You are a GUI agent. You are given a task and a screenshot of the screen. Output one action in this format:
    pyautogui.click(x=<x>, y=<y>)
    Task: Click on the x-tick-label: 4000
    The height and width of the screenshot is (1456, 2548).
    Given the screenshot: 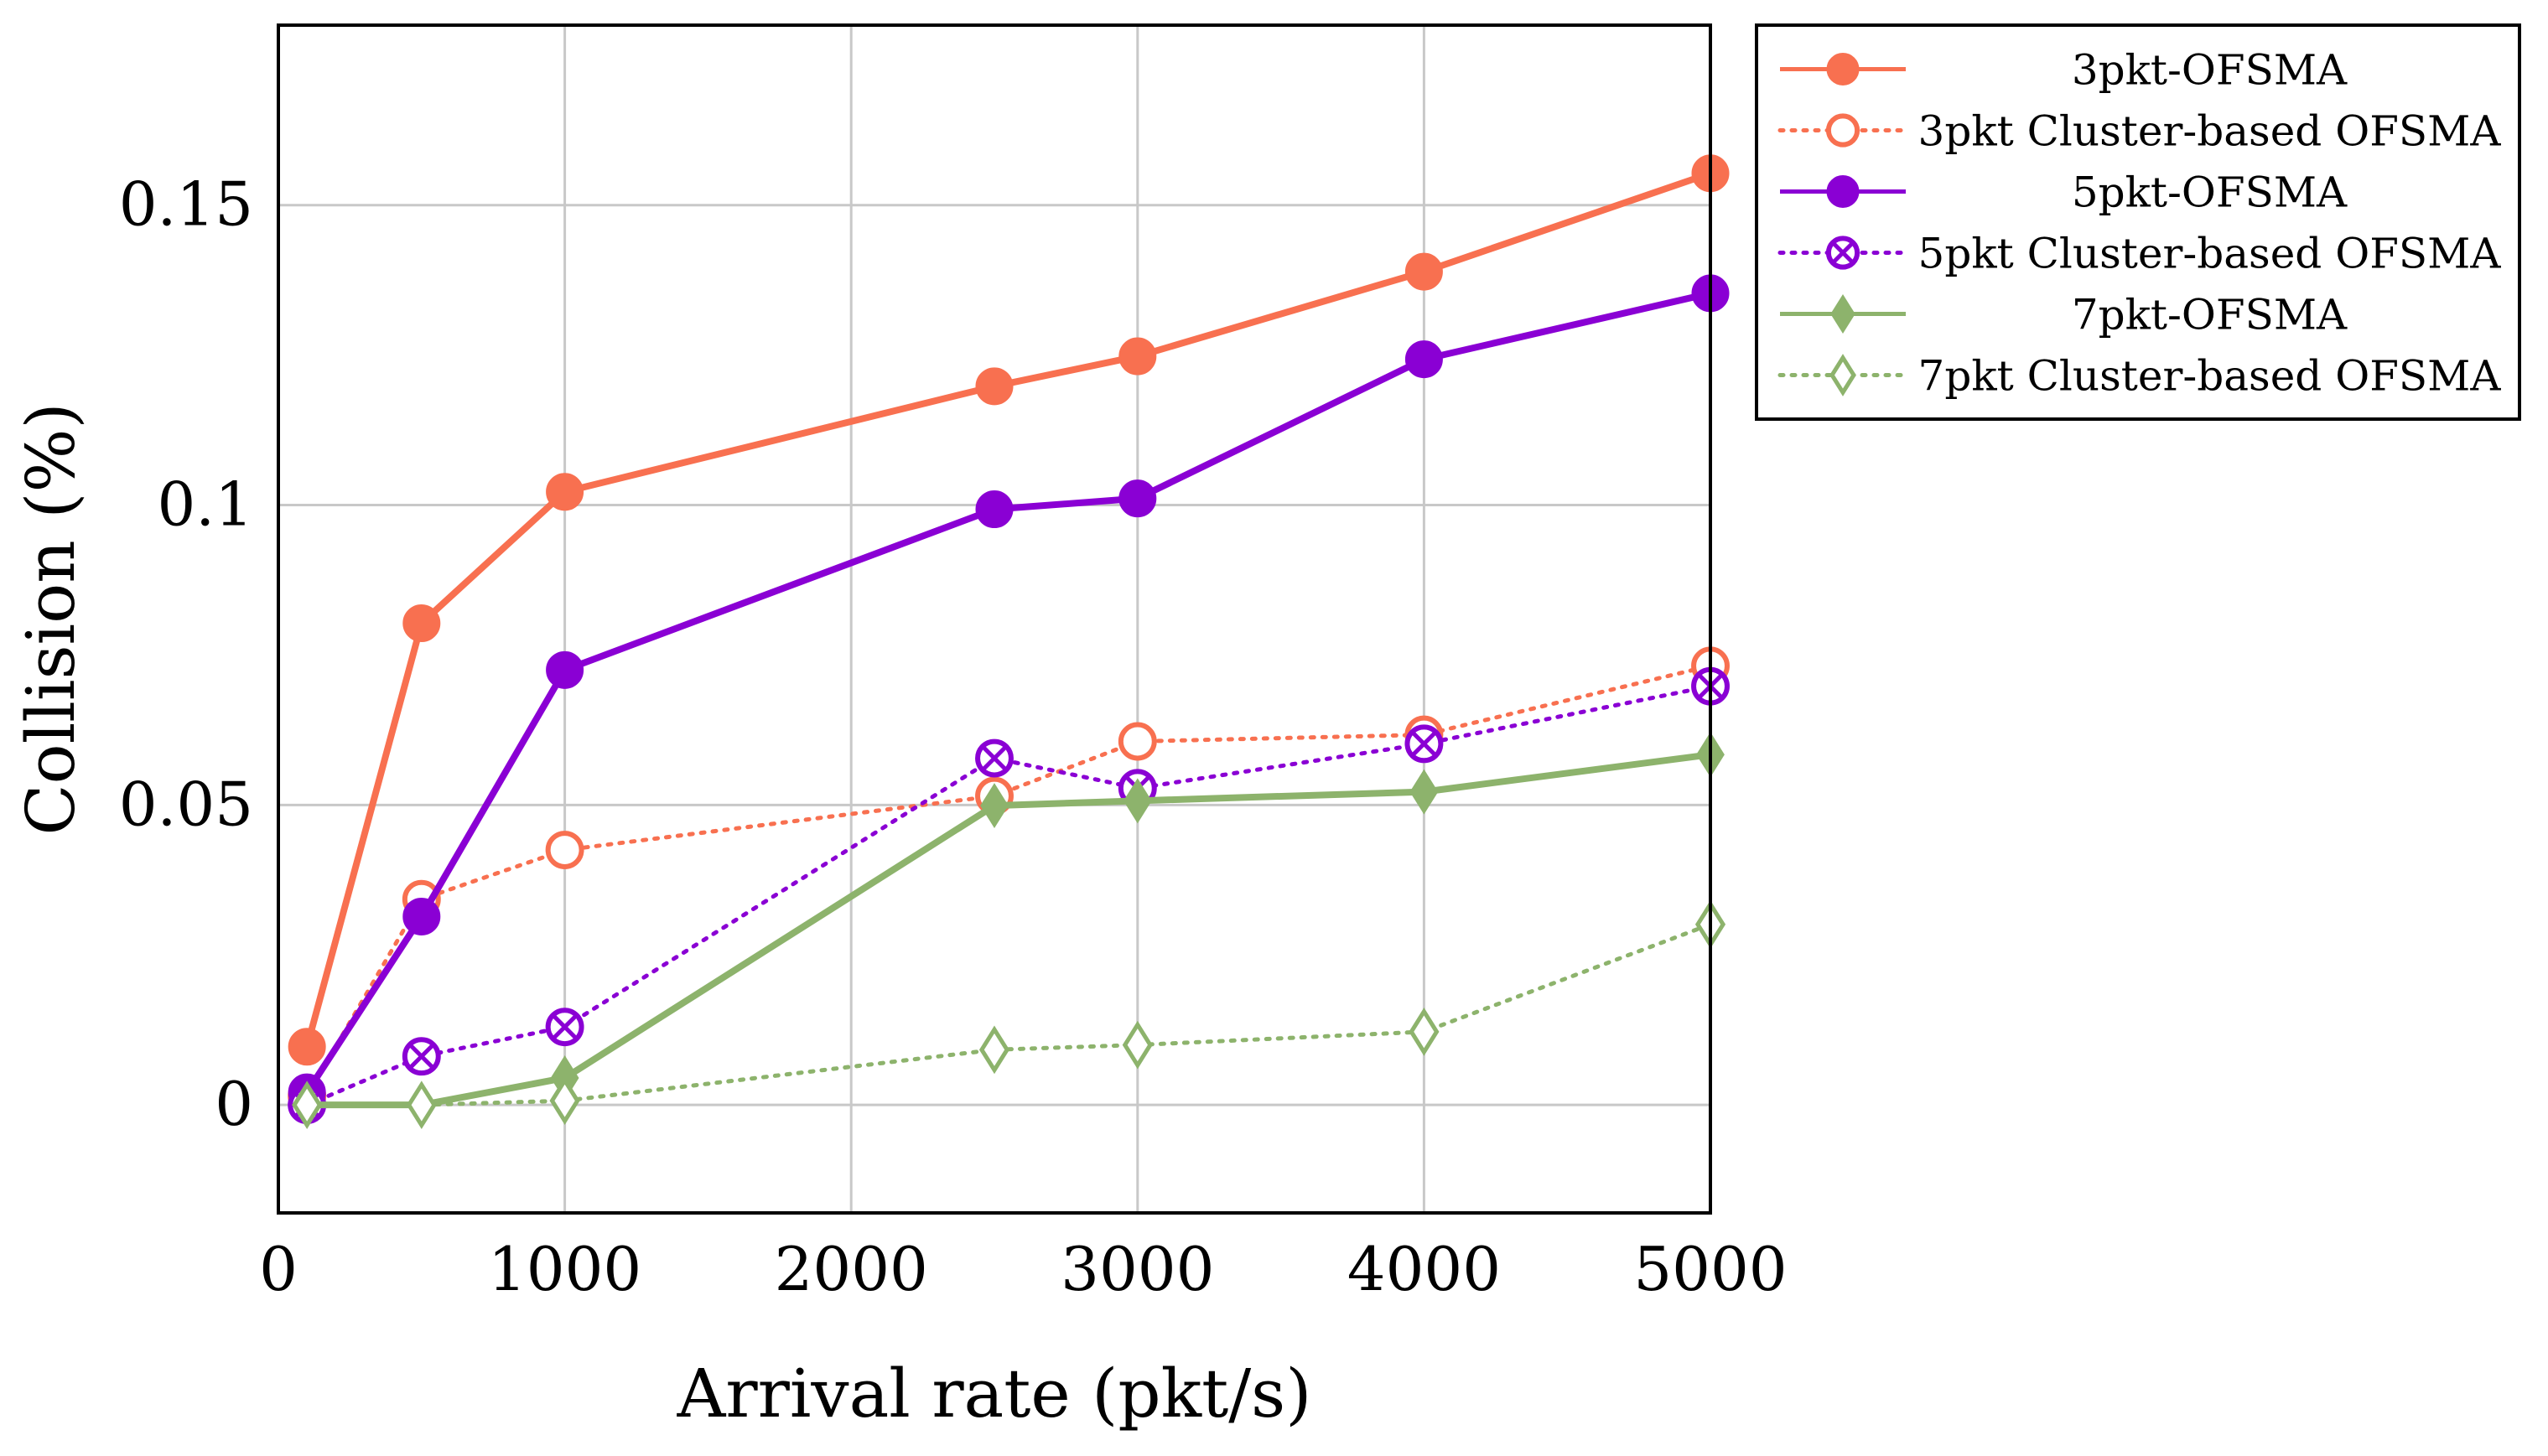 What is the action you would take?
    pyautogui.click(x=1424, y=1269)
    